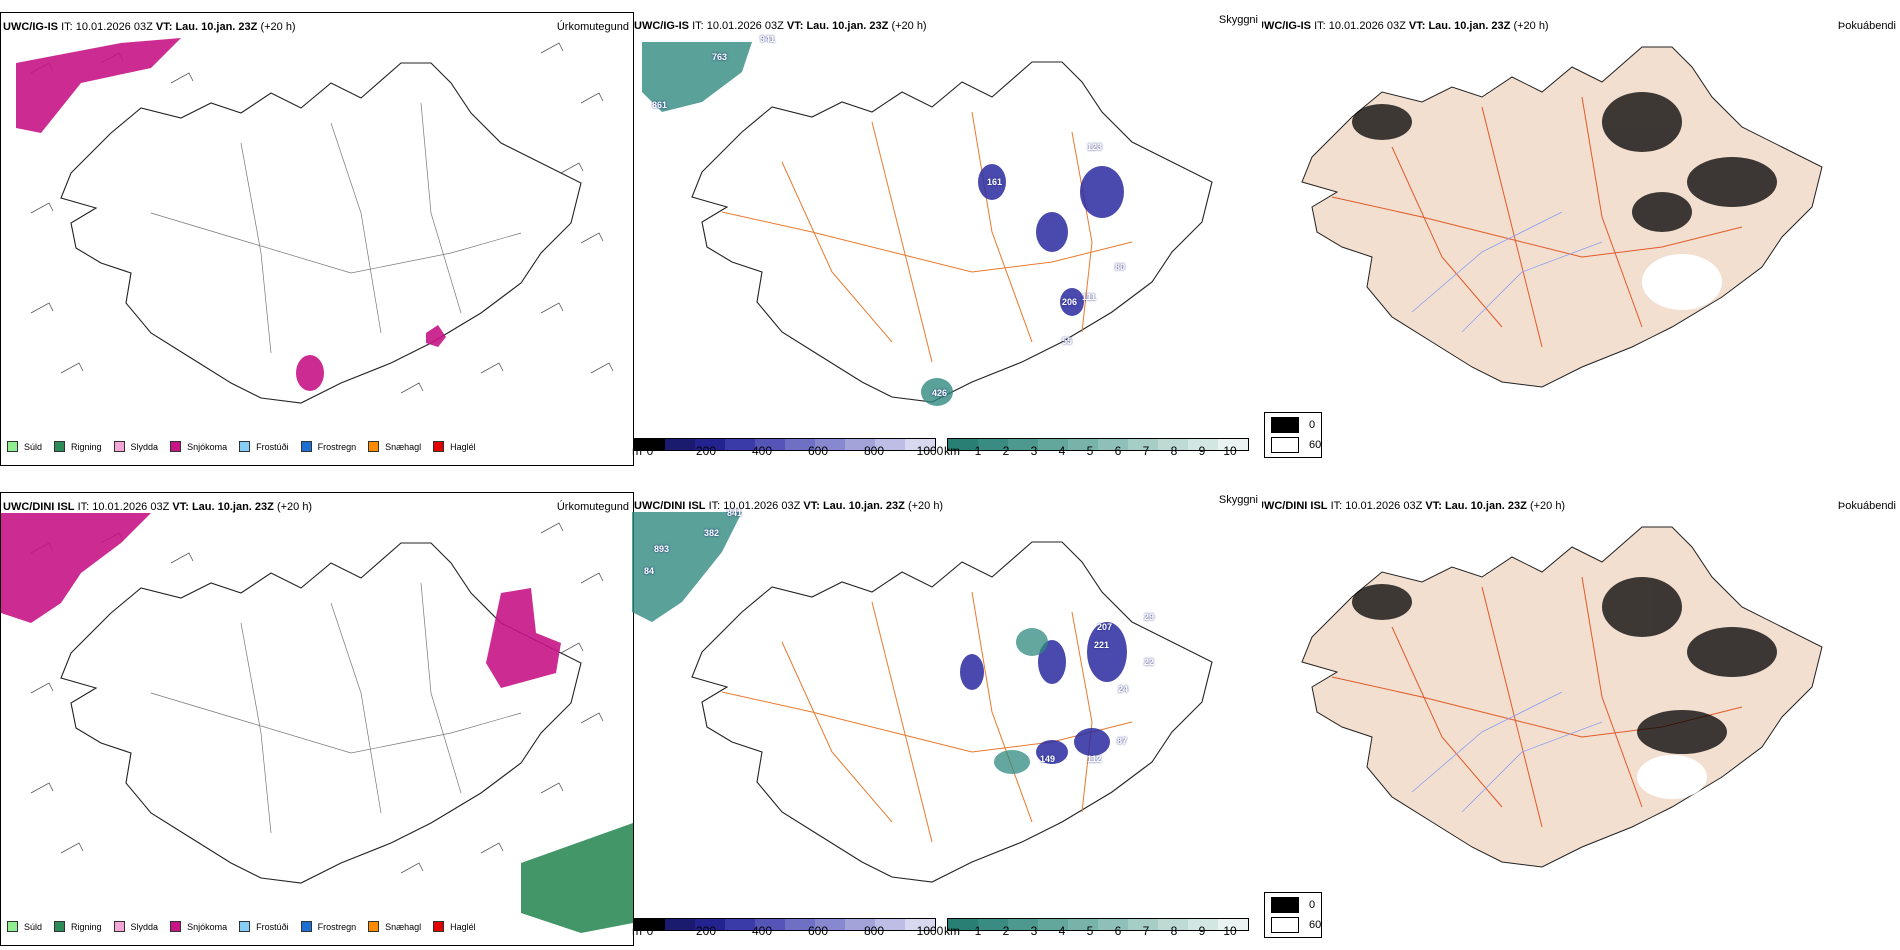  Describe the element at coordinates (1146, 451) in the screenshot. I see `colorbar-tick-label: 7` at that location.